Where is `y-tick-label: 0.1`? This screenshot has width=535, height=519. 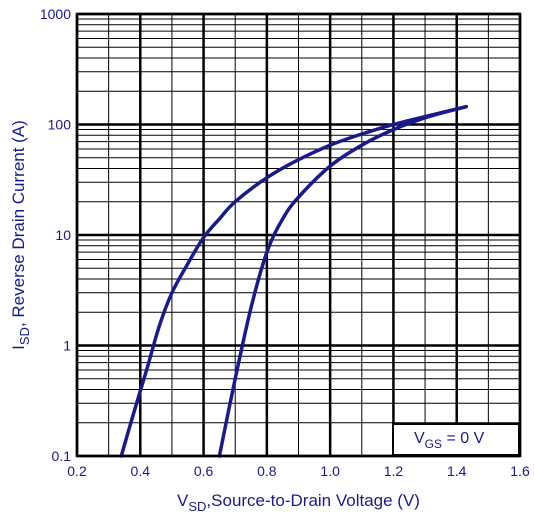
y-tick-label: 0.1 is located at coordinates (62, 456).